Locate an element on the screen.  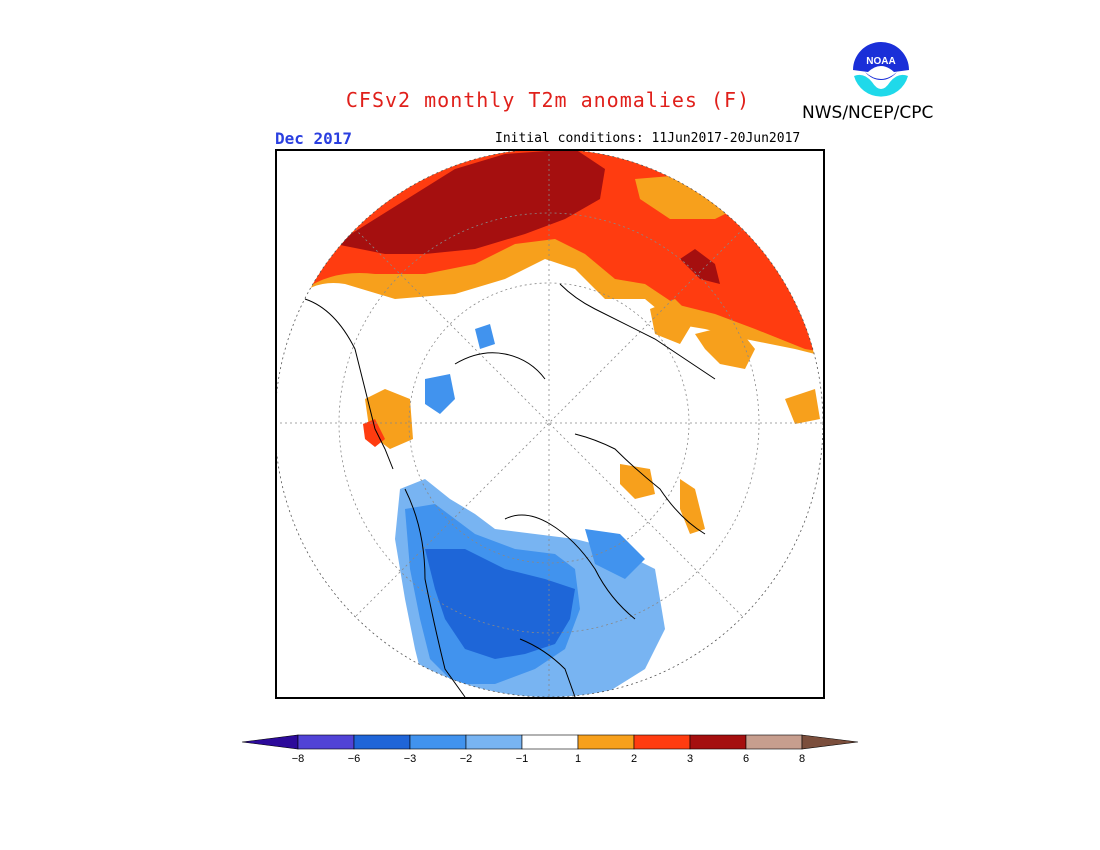
anomaly-orange-patch-greenland is located at coordinates (662, 499).